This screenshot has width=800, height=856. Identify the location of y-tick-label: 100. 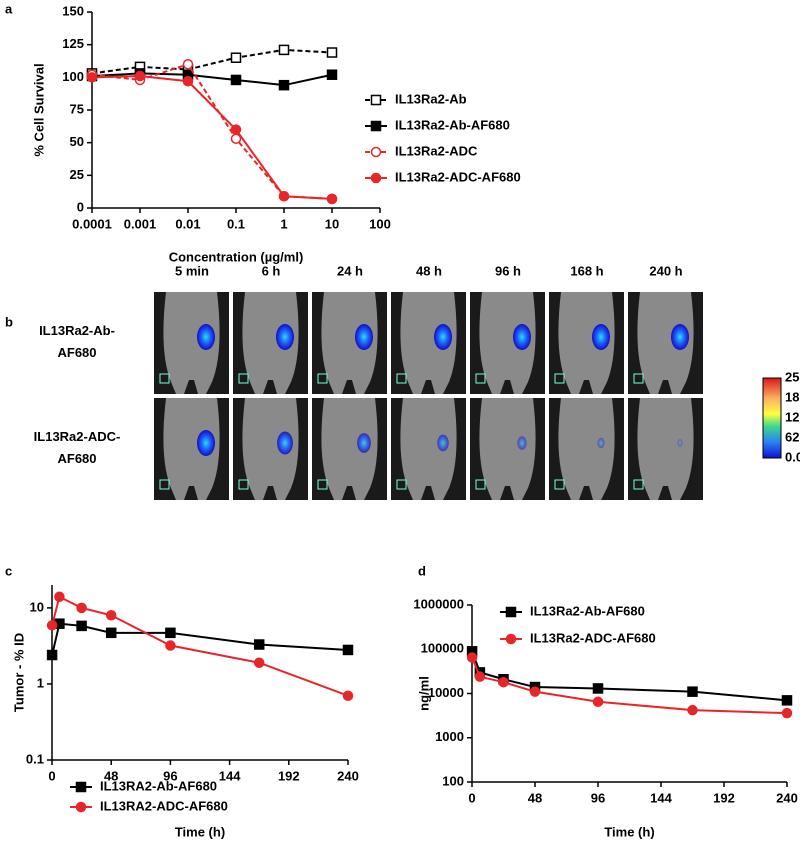
(73, 76).